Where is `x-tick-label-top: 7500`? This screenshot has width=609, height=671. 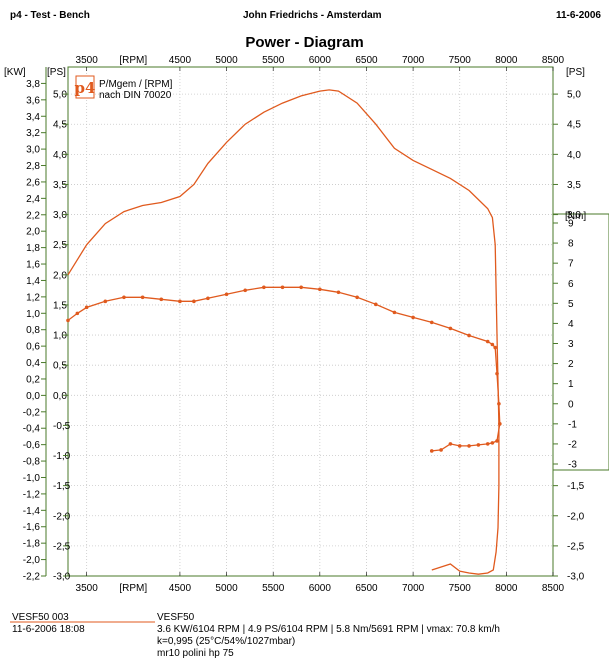 x-tick-label-top: 7500 is located at coordinates (460, 60).